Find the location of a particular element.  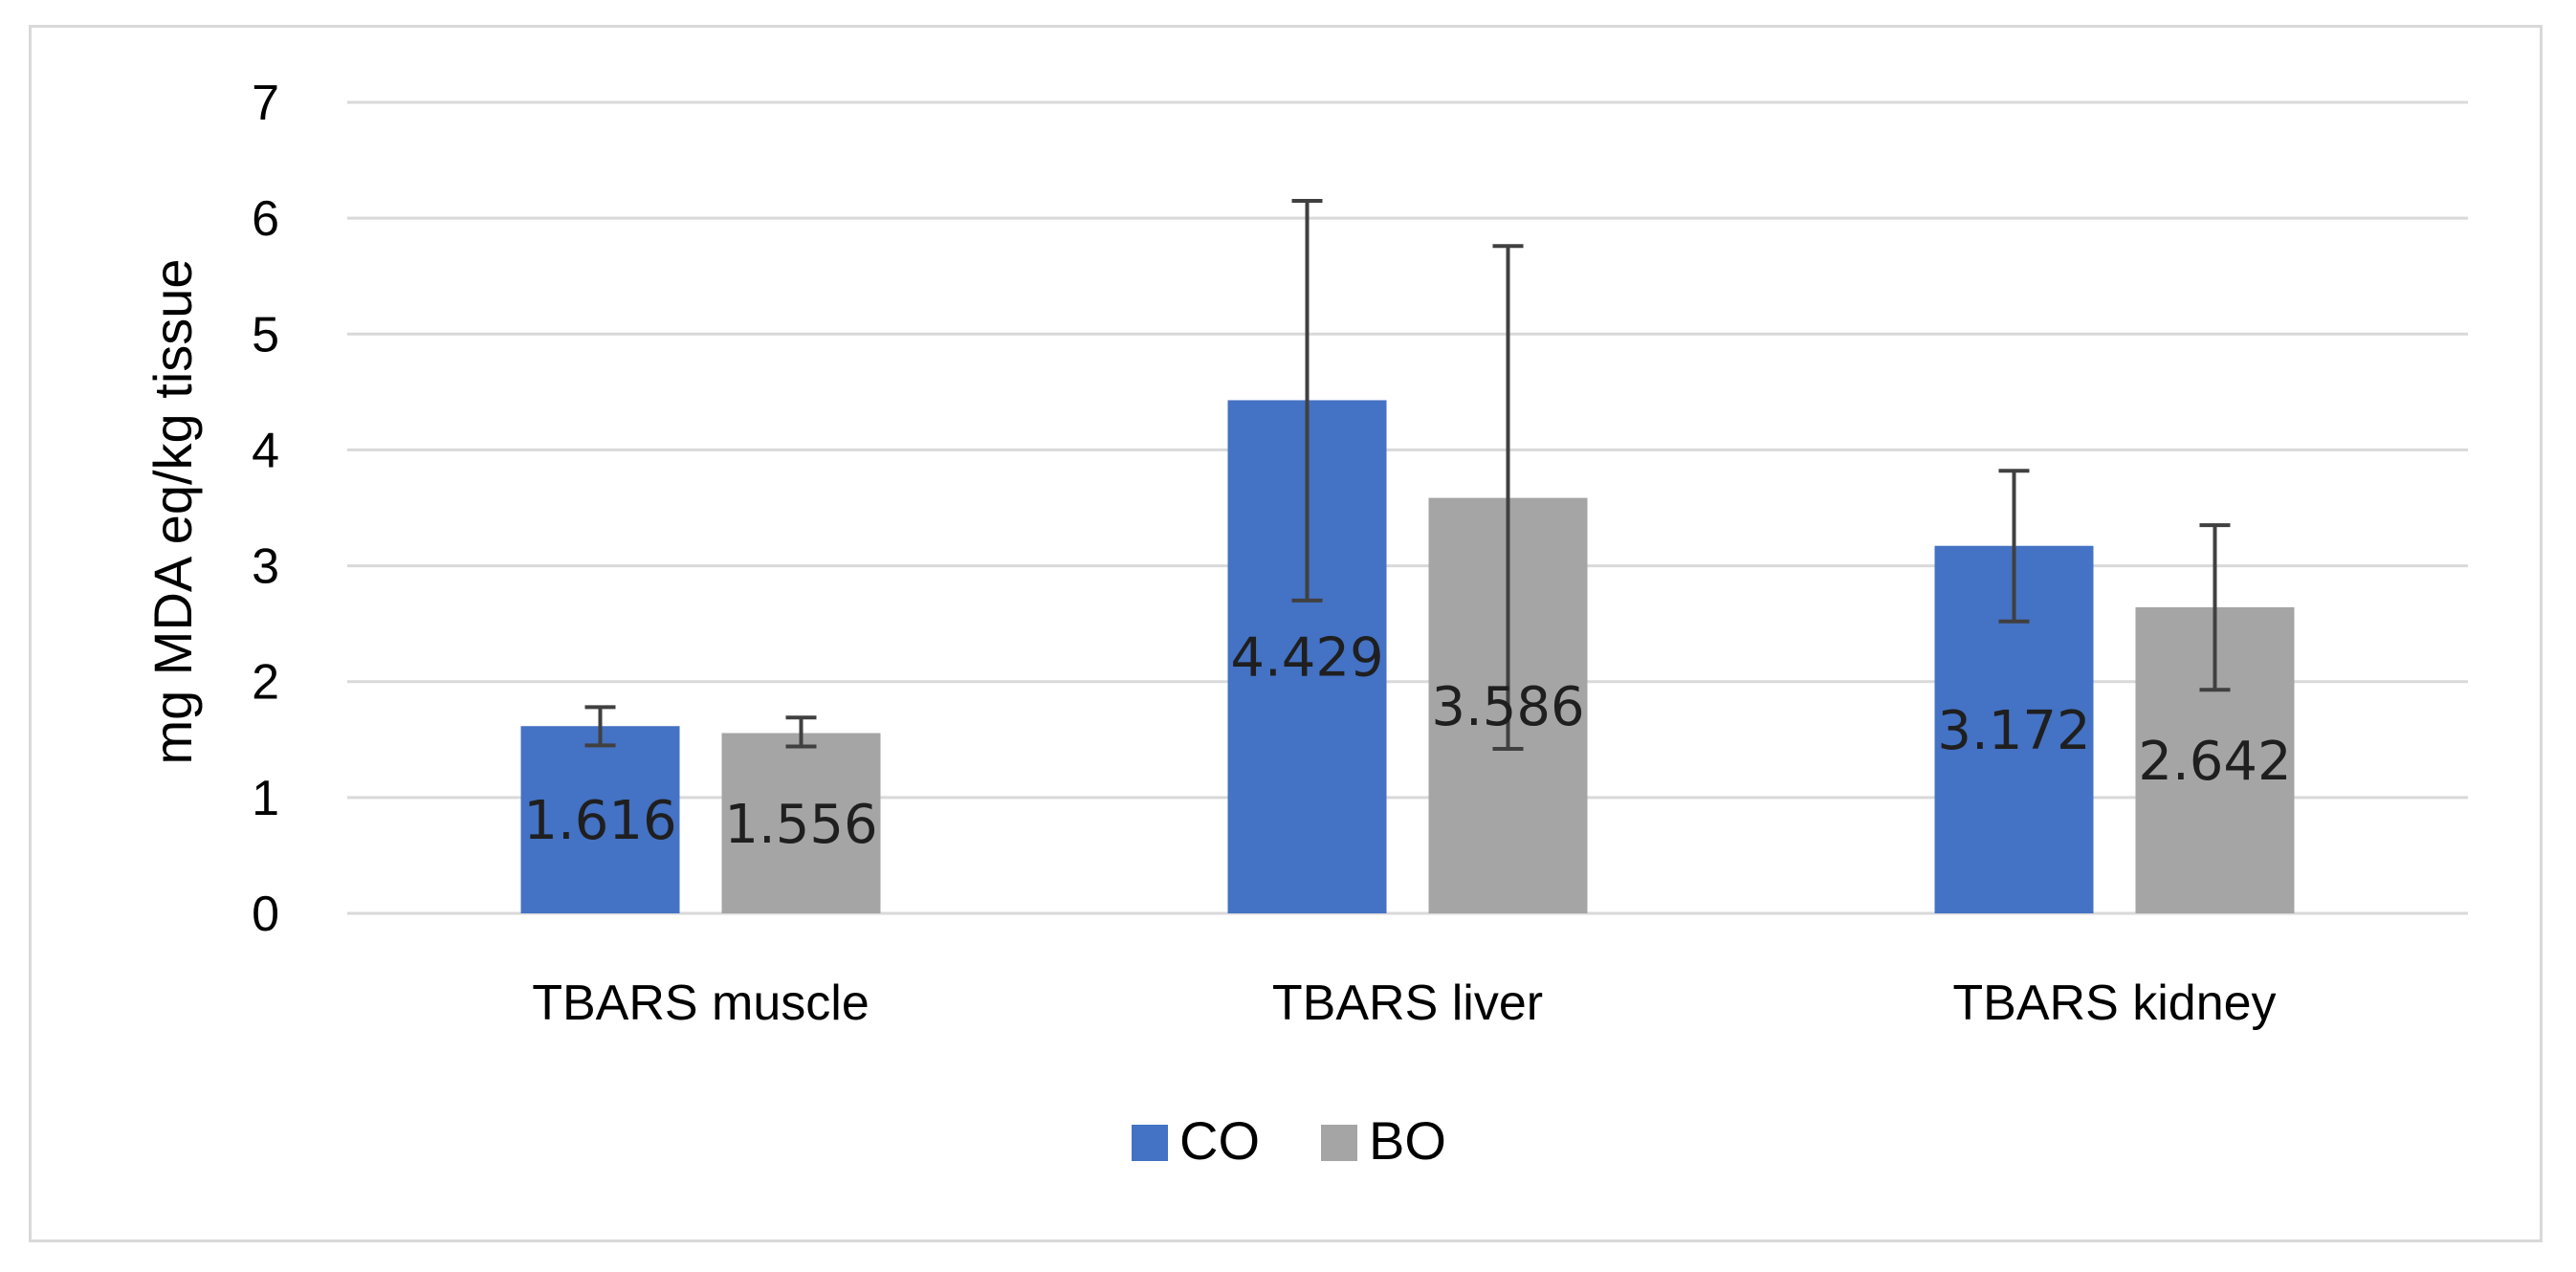

y-axis-ticks: 0 1 2 3 4 5 6 7 is located at coordinates (265, 509).